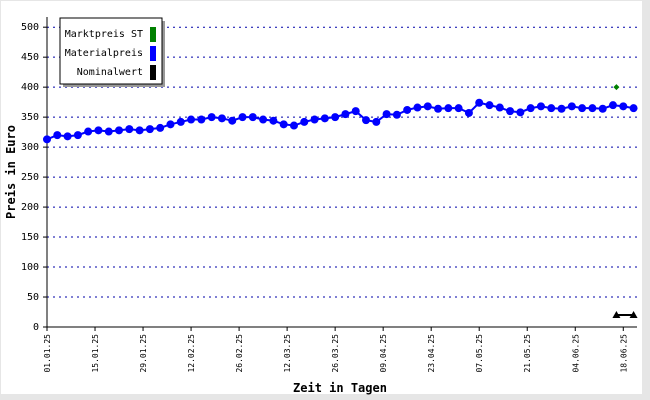 The width and height of the screenshot is (650, 400). What do you see at coordinates (104, 34) in the screenshot?
I see `legend-label: Marktpreis ST` at bounding box center [104, 34].